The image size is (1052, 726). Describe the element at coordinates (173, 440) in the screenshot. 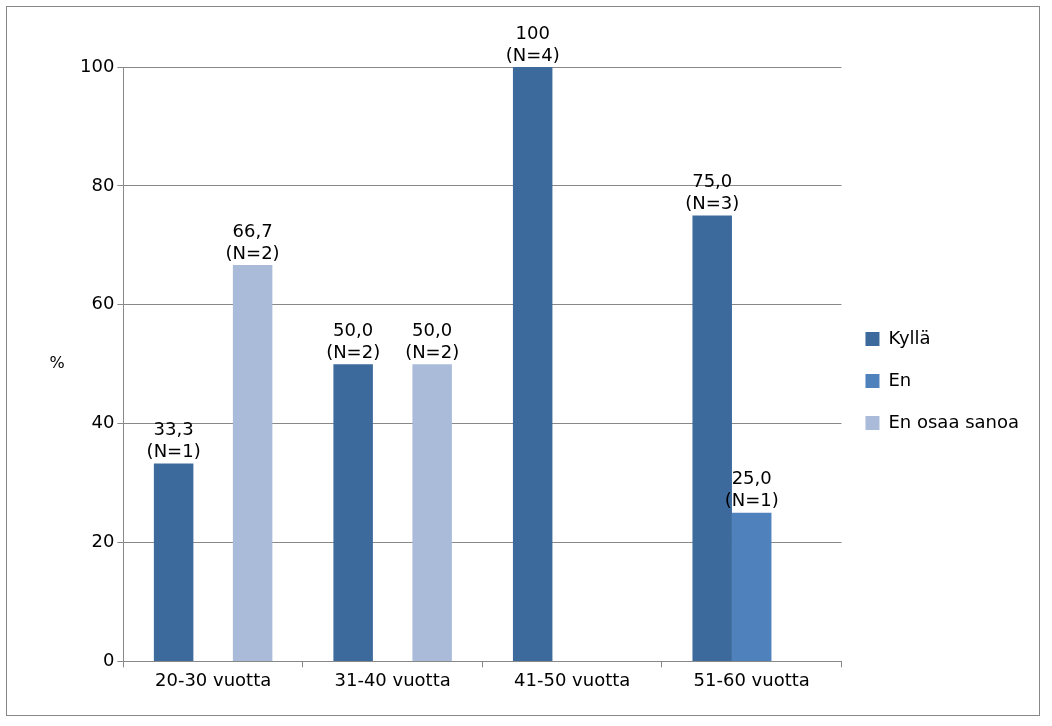

I see `data-label: 33,3 (N=1)` at that location.